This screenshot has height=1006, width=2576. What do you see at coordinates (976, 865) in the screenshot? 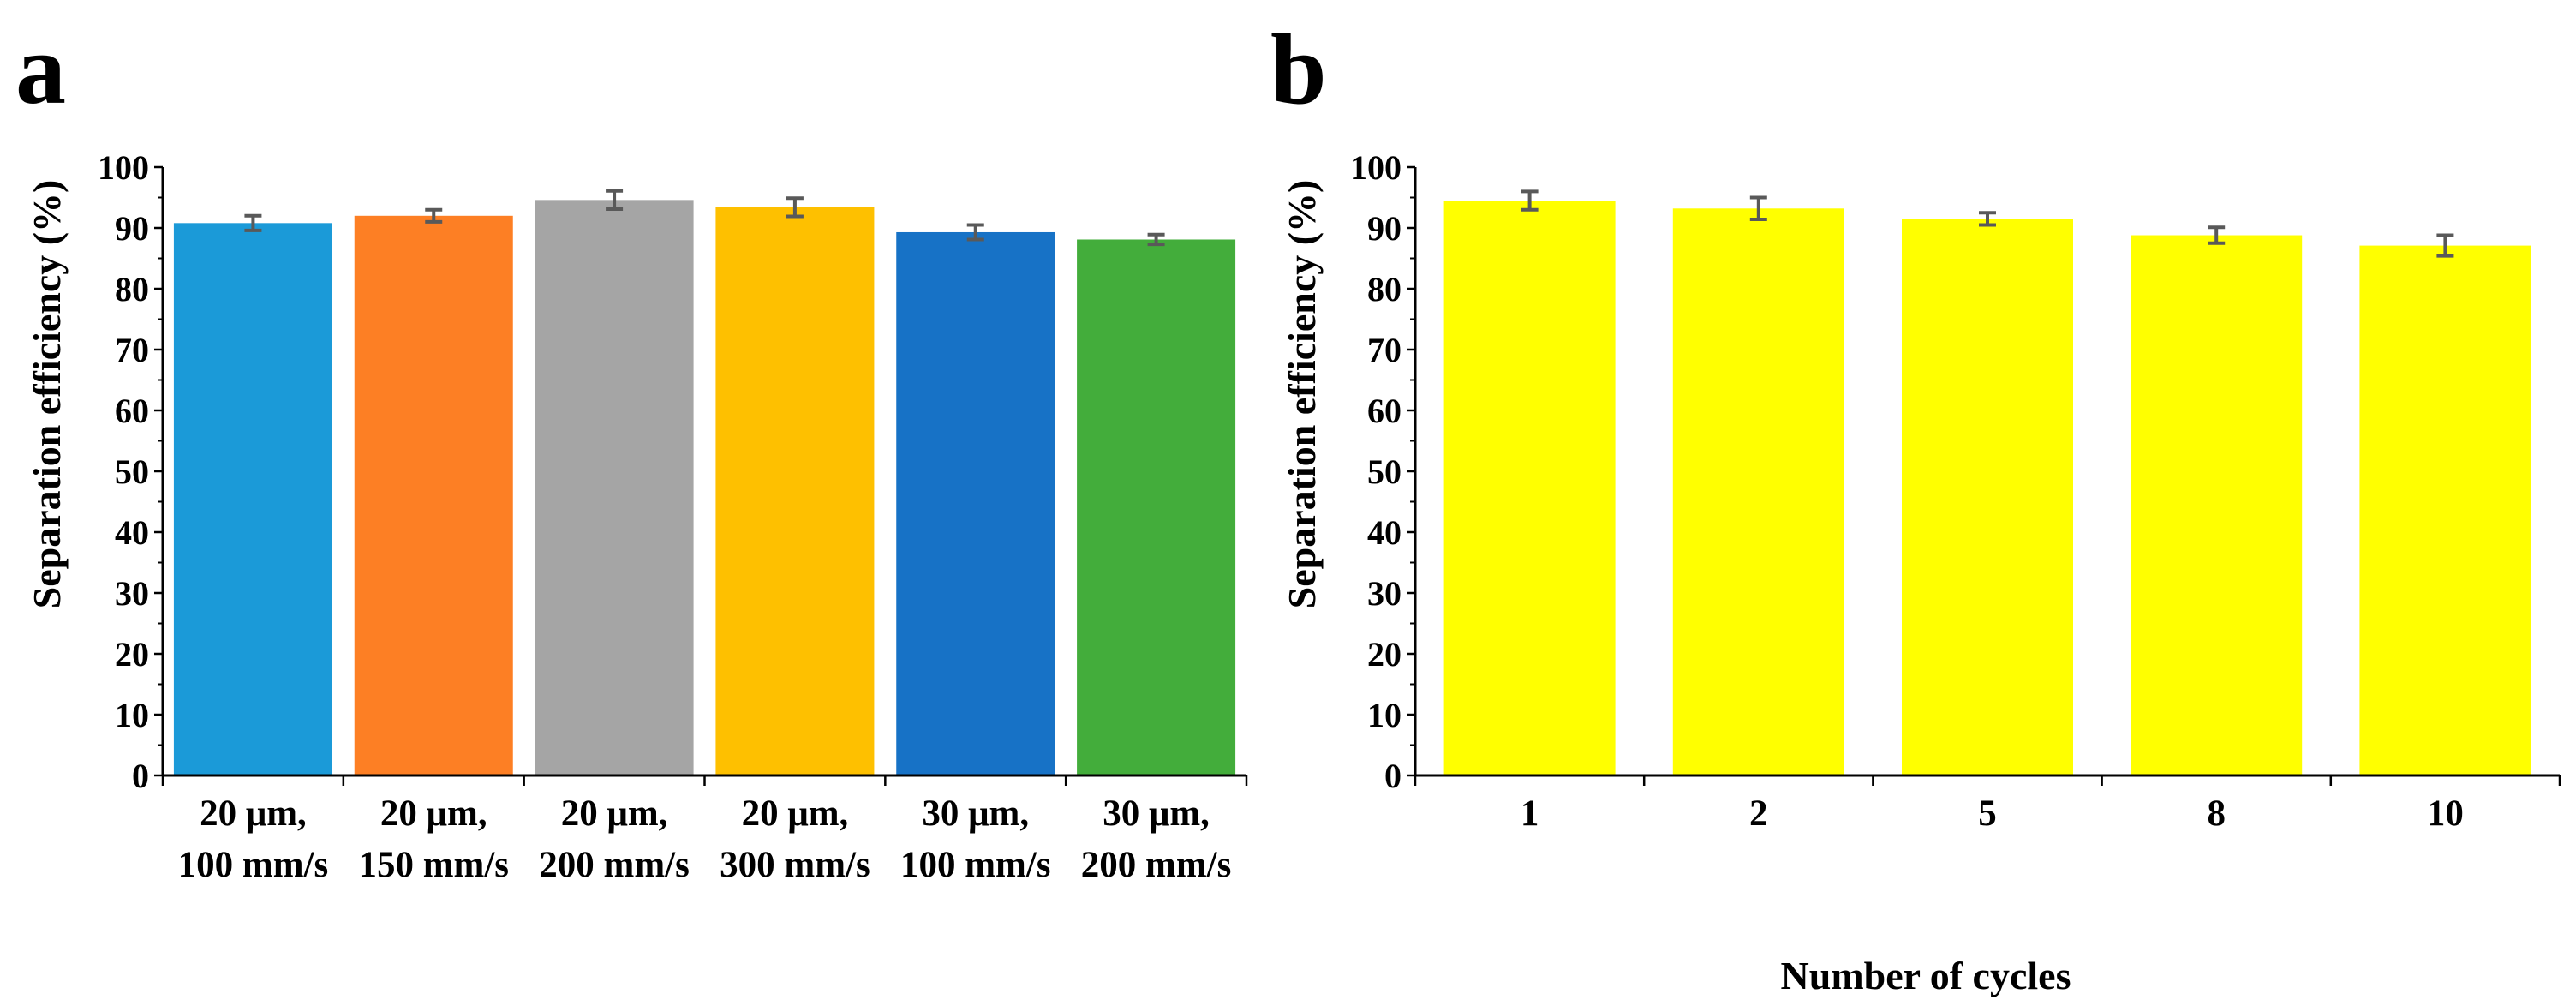
I see `x-tick-label-5-line2: 100 mm/s` at bounding box center [976, 865].